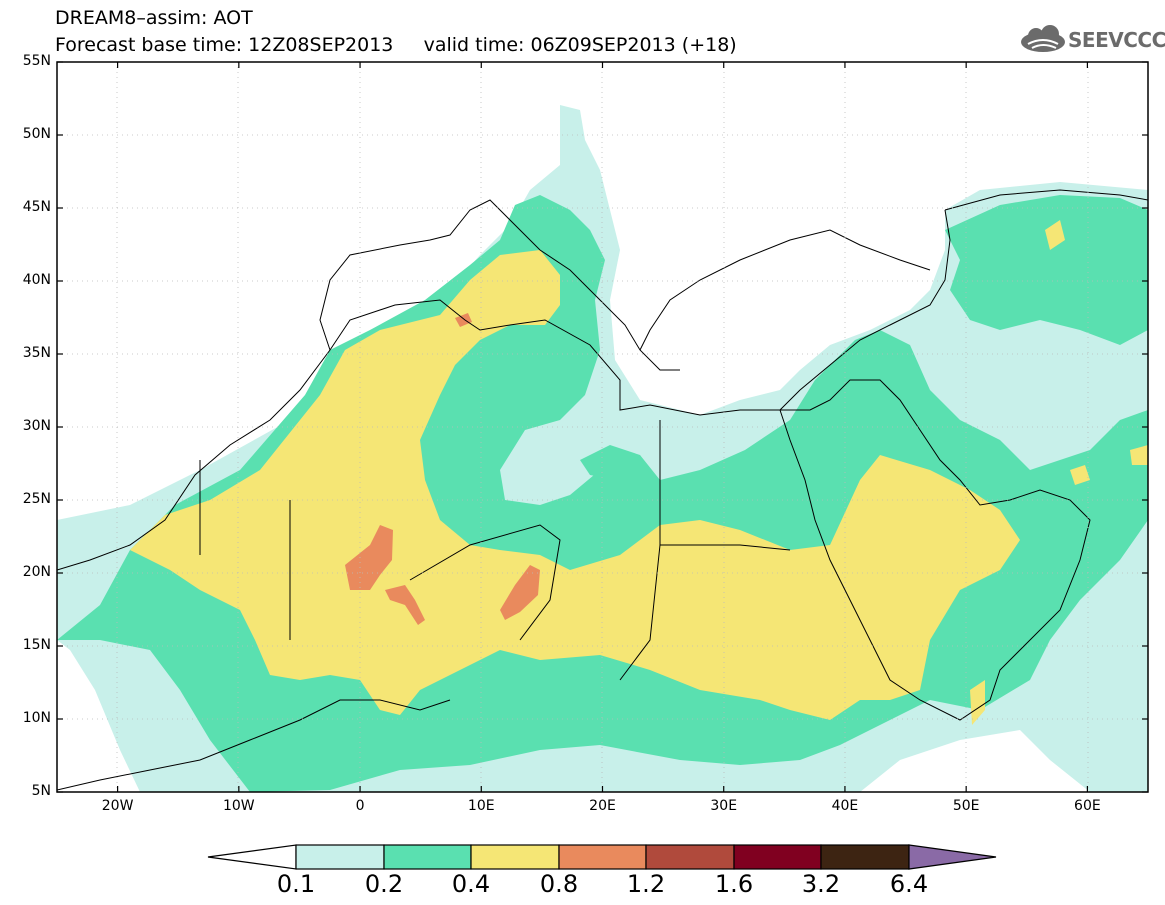 This screenshot has width=1165, height=905. What do you see at coordinates (1116, 40) in the screenshot?
I see `logo-text: SEEVCCC` at bounding box center [1116, 40].